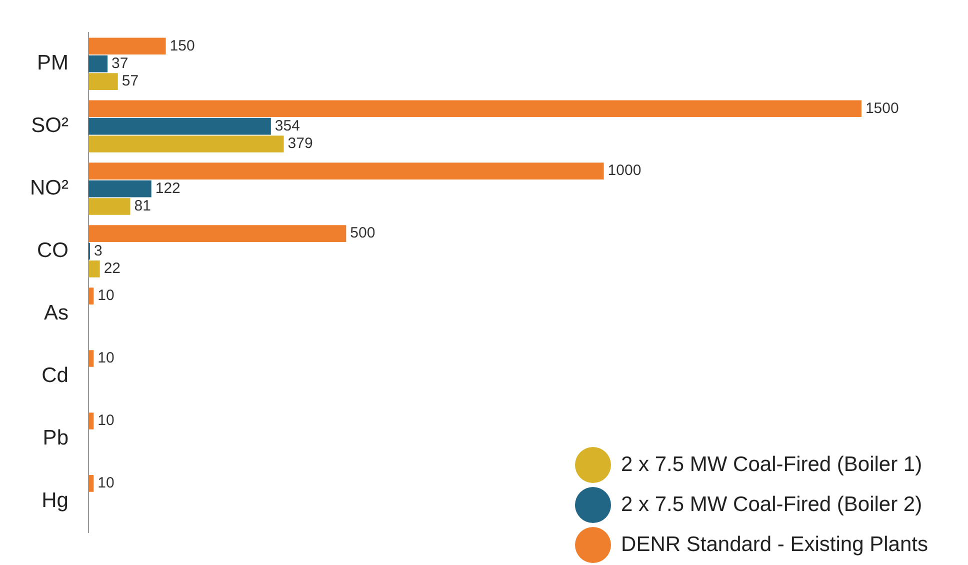 This screenshot has height=565, width=968. What do you see at coordinates (167, 188) in the screenshot?
I see `data-label: 122` at bounding box center [167, 188].